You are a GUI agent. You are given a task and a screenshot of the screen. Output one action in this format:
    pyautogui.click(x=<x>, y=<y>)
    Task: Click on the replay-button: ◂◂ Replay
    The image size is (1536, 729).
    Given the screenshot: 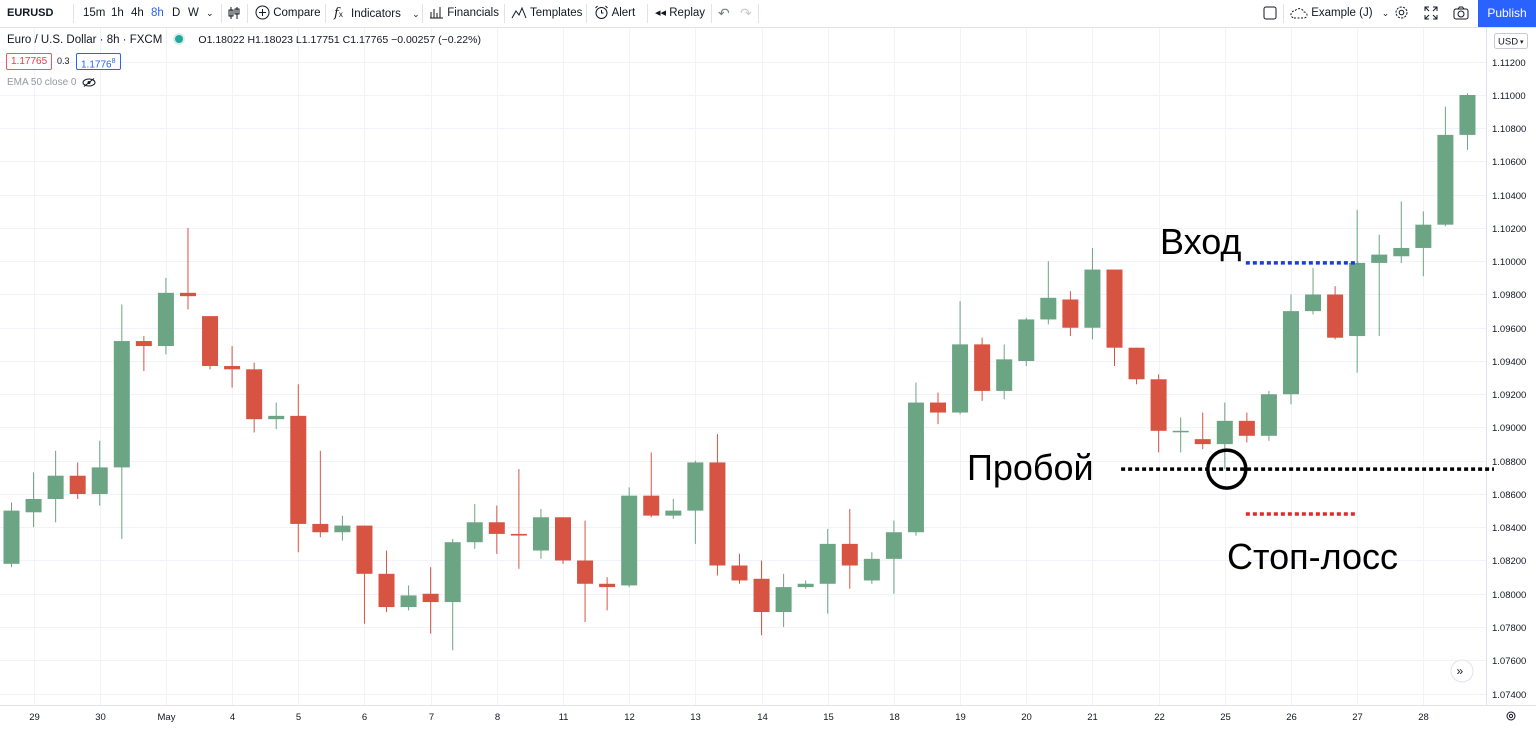 What is the action you would take?
    pyautogui.click(x=680, y=13)
    